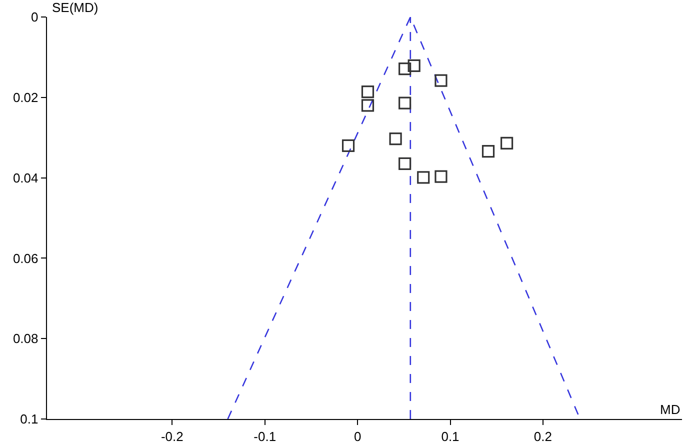  Describe the element at coordinates (25, 258) in the screenshot. I see `y-tick-label: 0.06` at that location.